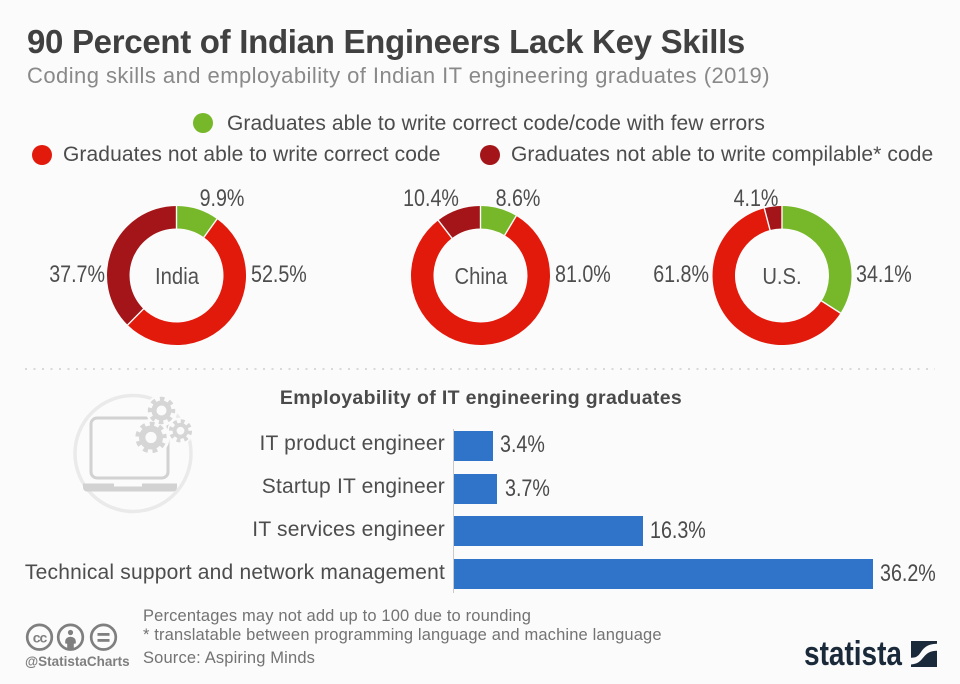 The width and height of the screenshot is (960, 684). I want to click on svg-text: statista, so click(853, 653).